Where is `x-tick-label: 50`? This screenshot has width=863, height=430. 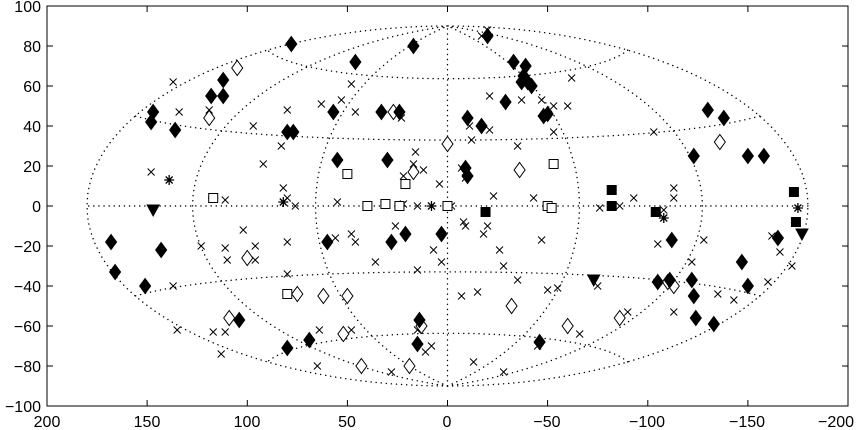 x-tick-label: 50 is located at coordinates (347, 422).